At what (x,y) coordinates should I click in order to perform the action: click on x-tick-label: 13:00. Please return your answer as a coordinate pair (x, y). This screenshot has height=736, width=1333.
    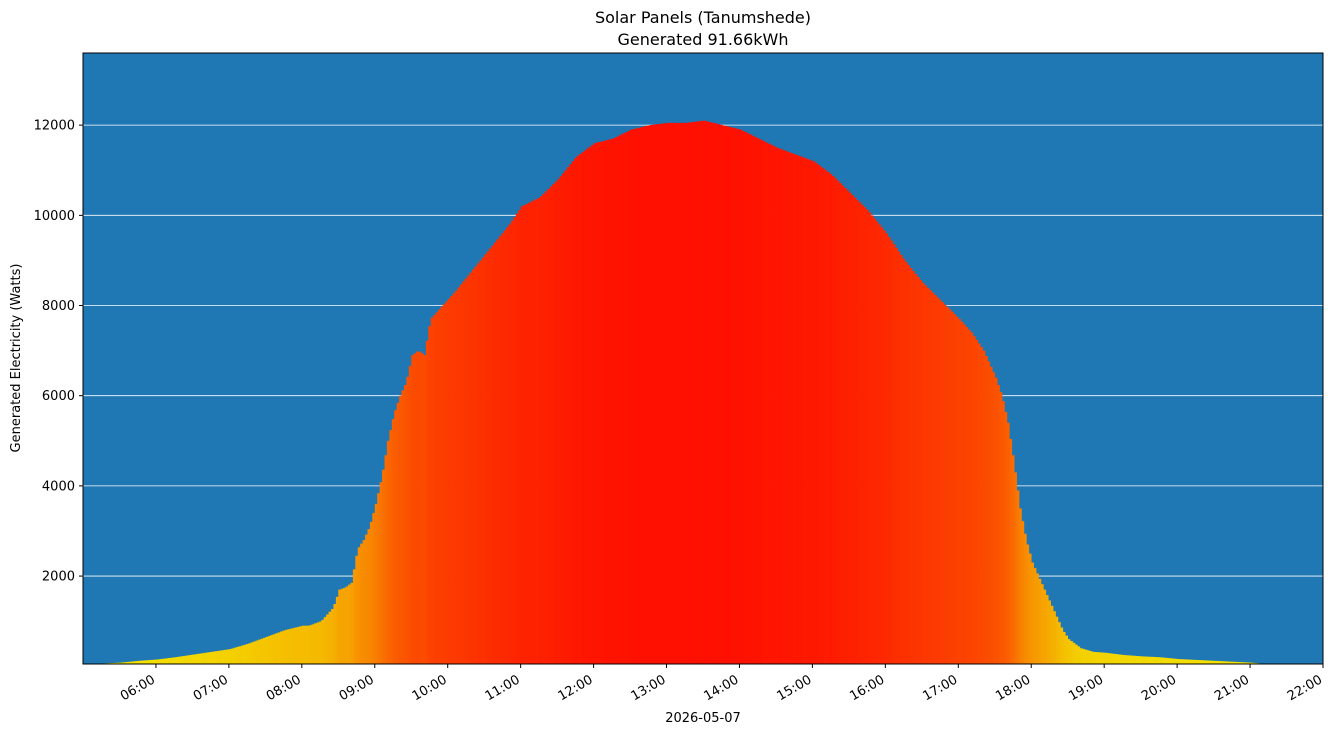
    Looking at the image, I should click on (649, 688).